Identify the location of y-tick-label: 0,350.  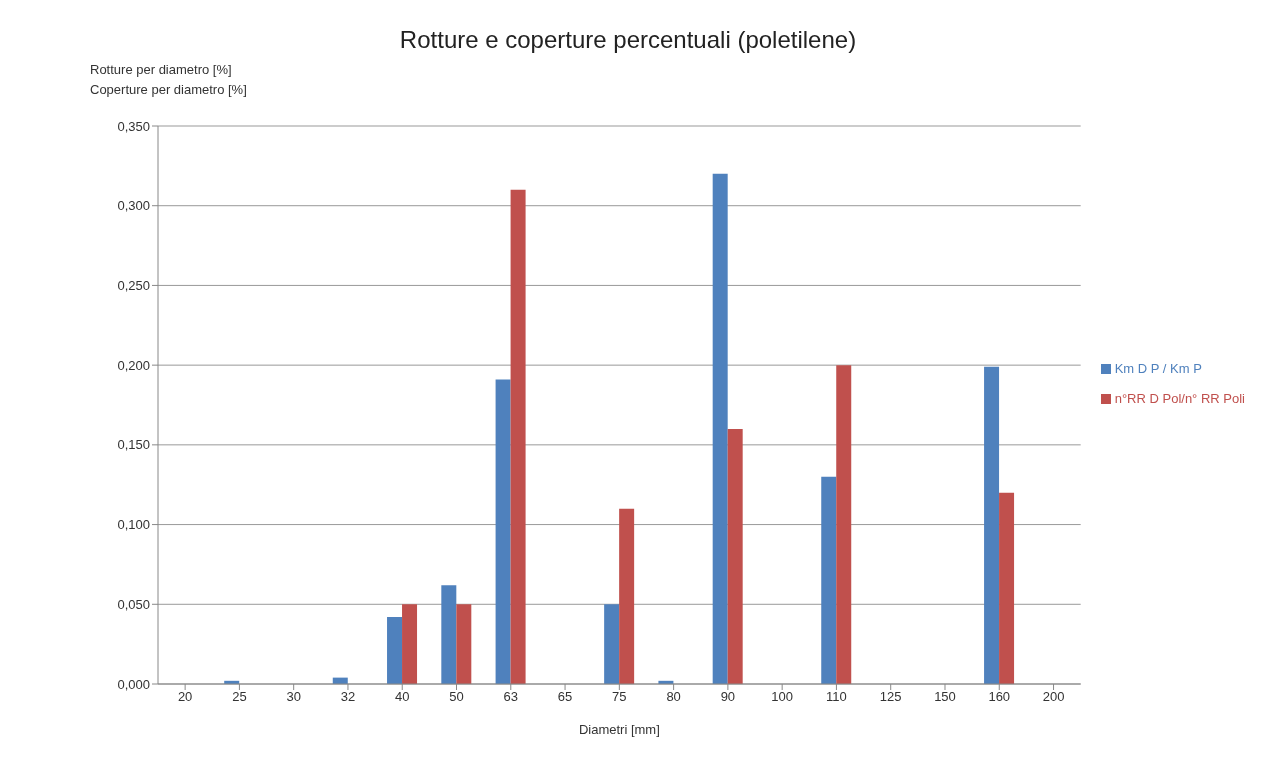
(133, 126).